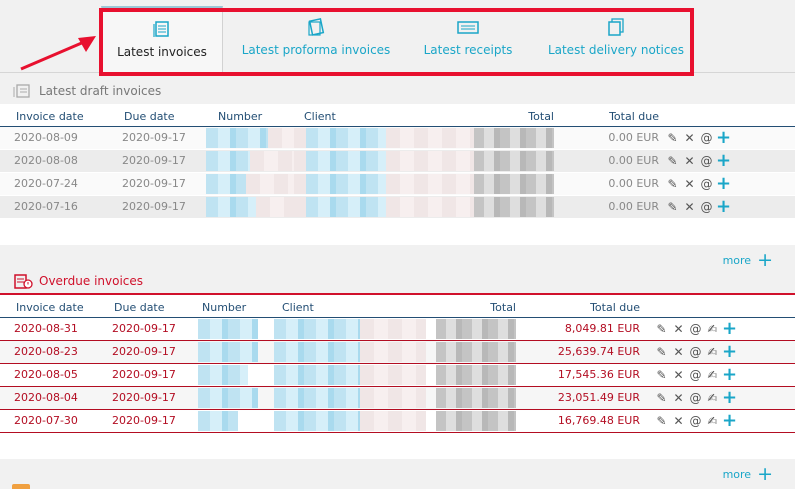  Describe the element at coordinates (578, 421) in the screenshot. I see `total-due: 16,769.48 EUR` at that location.